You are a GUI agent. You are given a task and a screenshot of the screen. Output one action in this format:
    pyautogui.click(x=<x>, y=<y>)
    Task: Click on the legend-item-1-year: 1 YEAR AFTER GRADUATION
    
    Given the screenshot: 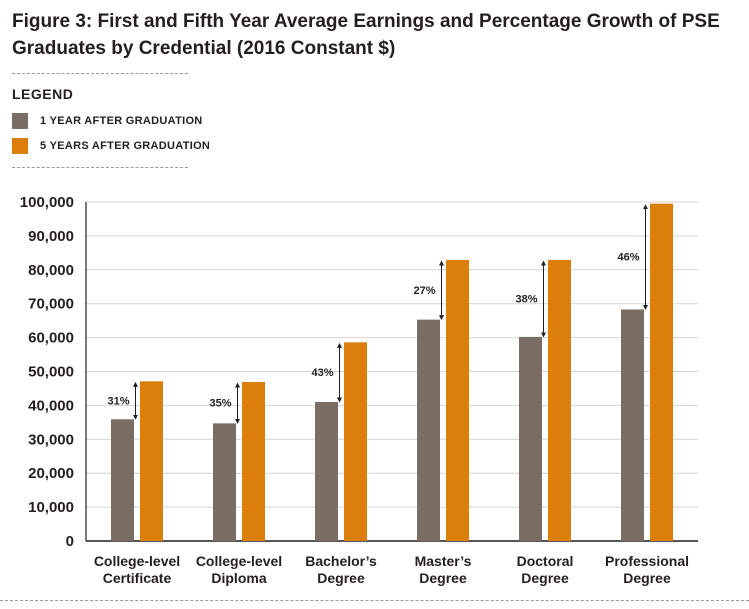 What is the action you would take?
    pyautogui.click(x=107, y=121)
    